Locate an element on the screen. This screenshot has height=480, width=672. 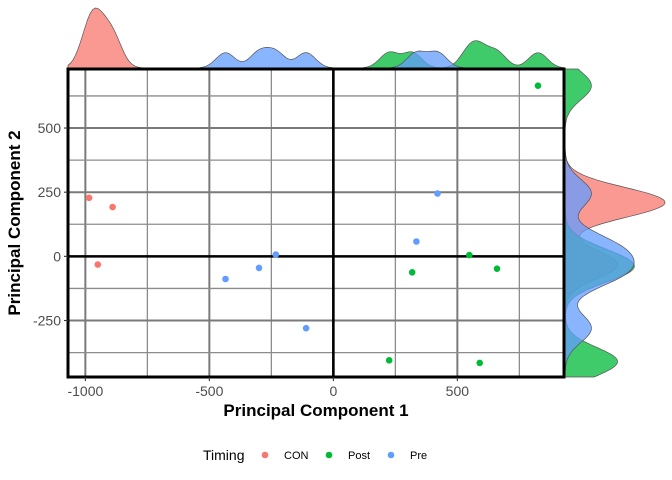
legend-label-con: CON is located at coordinates (296, 456).